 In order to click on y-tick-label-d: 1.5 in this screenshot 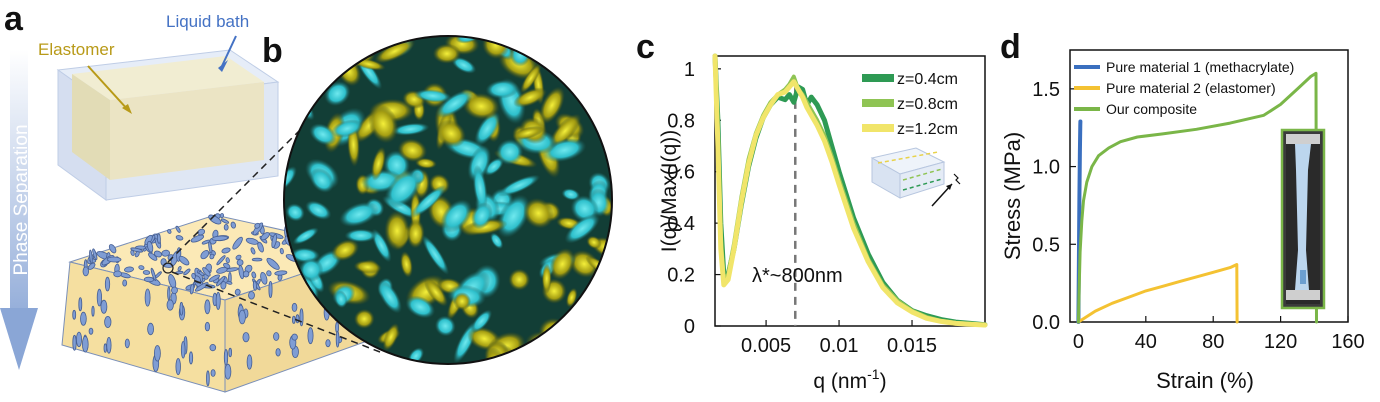, I will do `click(1046, 90)`.